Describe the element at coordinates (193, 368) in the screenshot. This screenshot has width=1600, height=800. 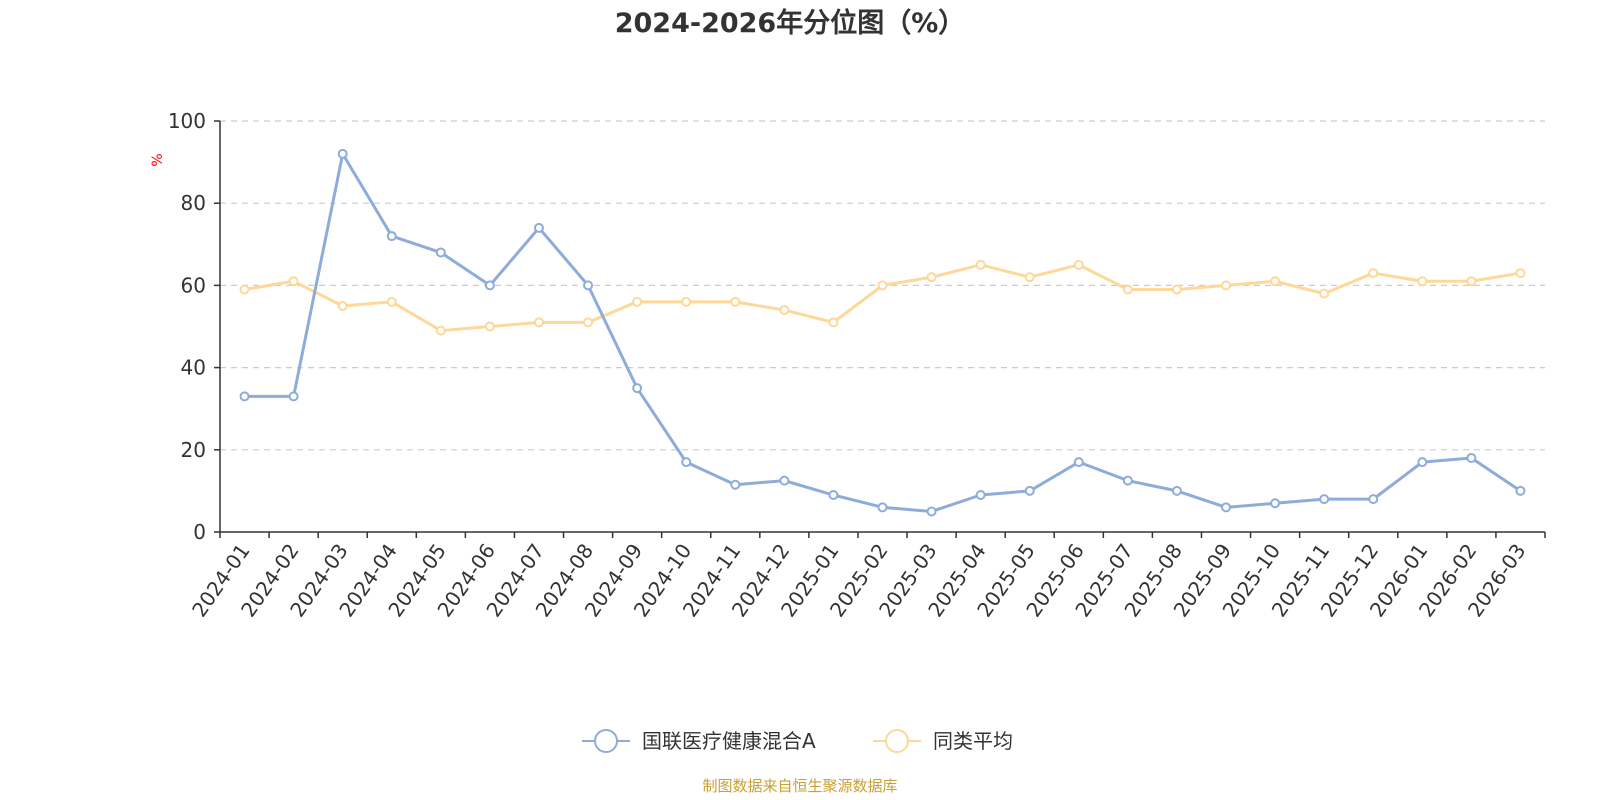
I see `y-tick-label: 40` at that location.